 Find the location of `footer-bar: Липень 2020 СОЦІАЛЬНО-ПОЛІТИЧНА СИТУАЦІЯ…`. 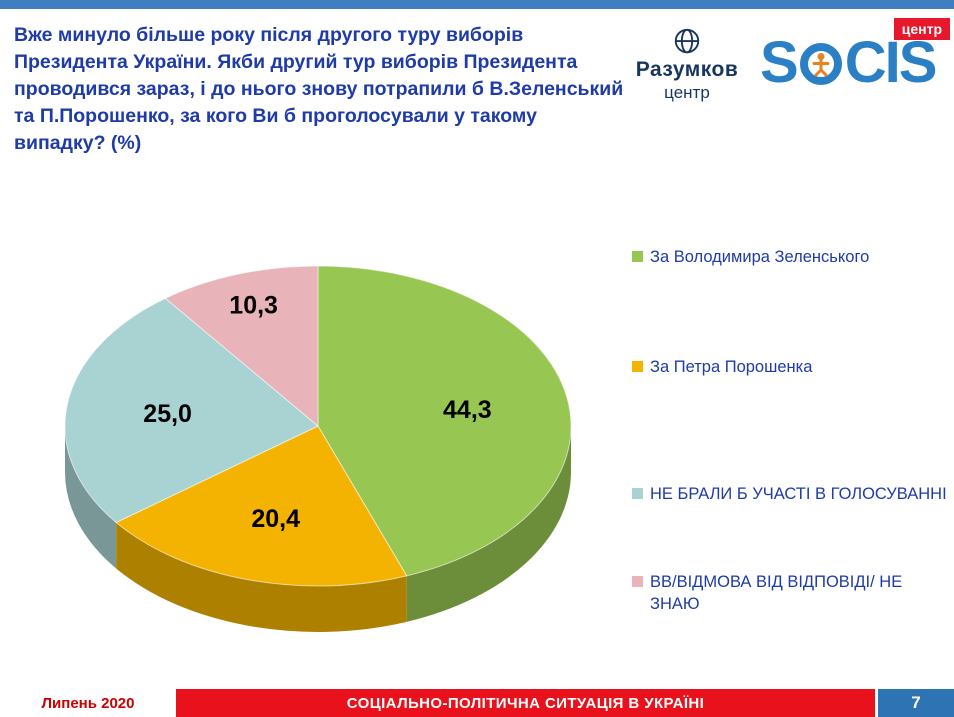

footer-bar: Липень 2020 СОЦІАЛЬНО-ПОЛІТИЧНА СИТУАЦІЯ… is located at coordinates (477, 703).